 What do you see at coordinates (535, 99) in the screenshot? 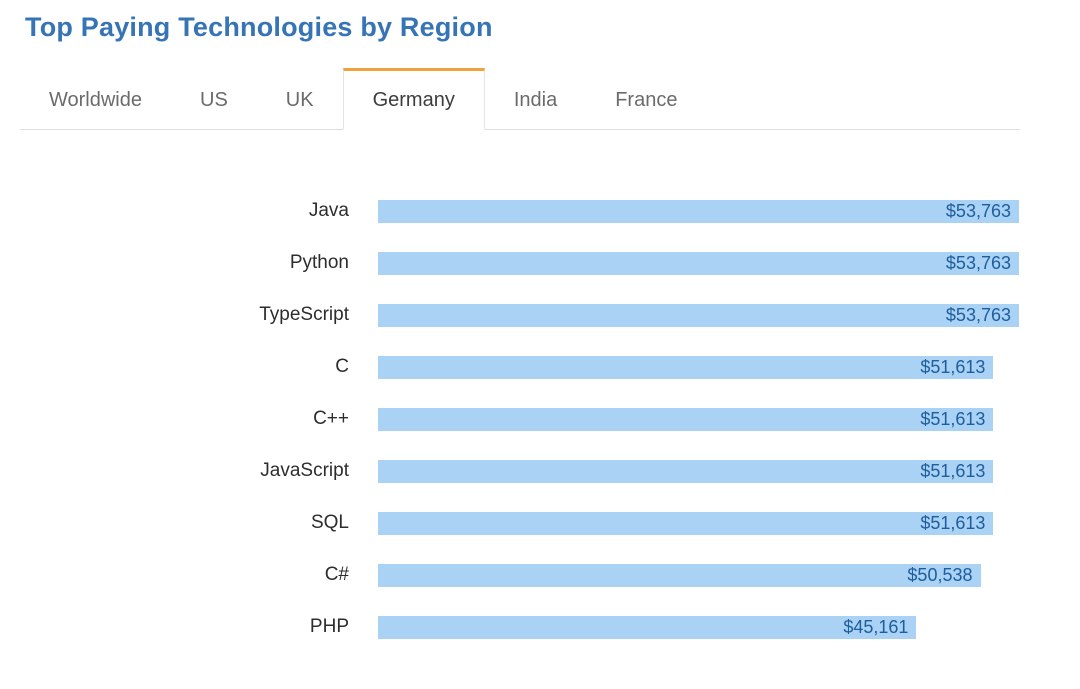
I see `tab-india: India` at bounding box center [535, 99].